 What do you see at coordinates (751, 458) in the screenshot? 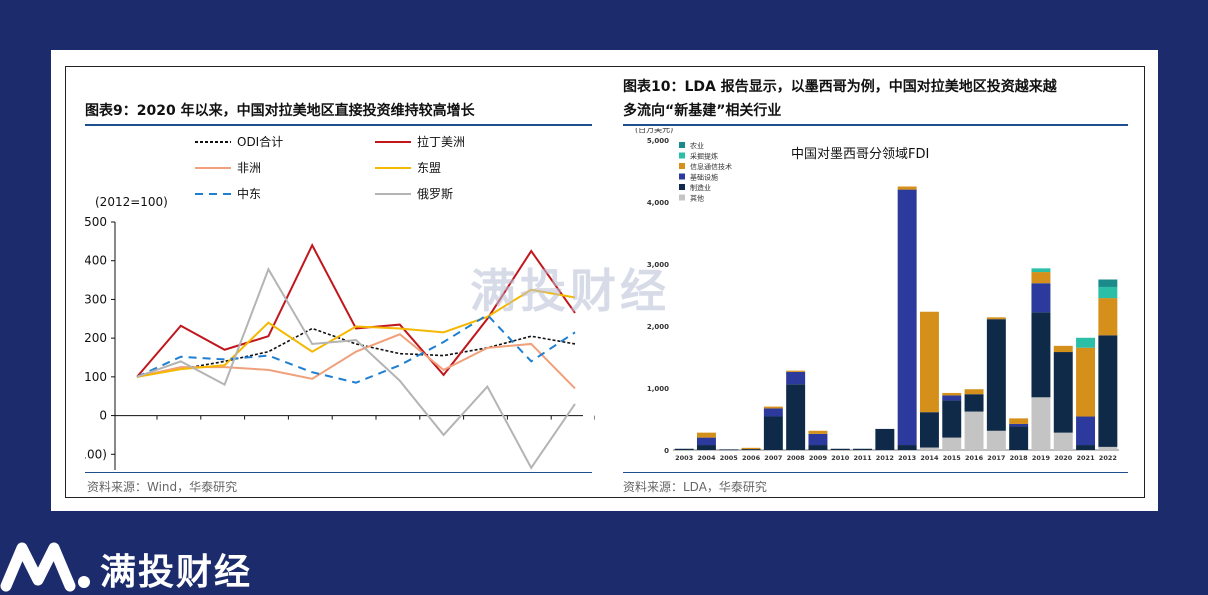
I see `right-x-tick-label: 2006` at bounding box center [751, 458].